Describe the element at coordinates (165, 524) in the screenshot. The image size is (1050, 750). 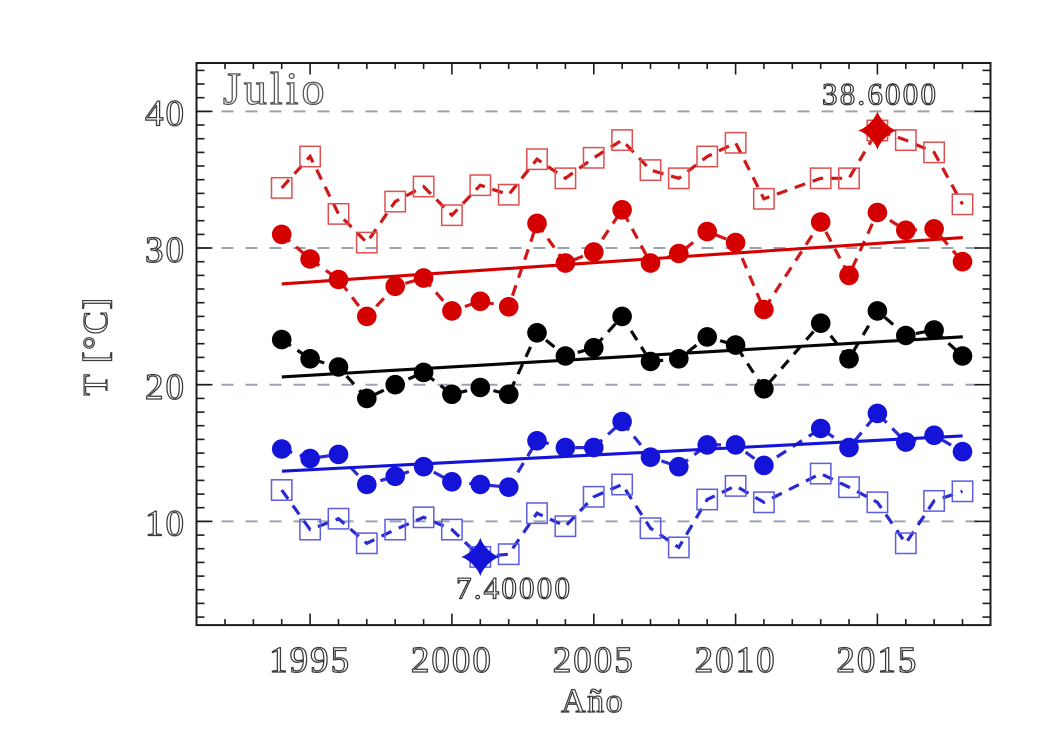
I see `svg-text: 10` at that location.